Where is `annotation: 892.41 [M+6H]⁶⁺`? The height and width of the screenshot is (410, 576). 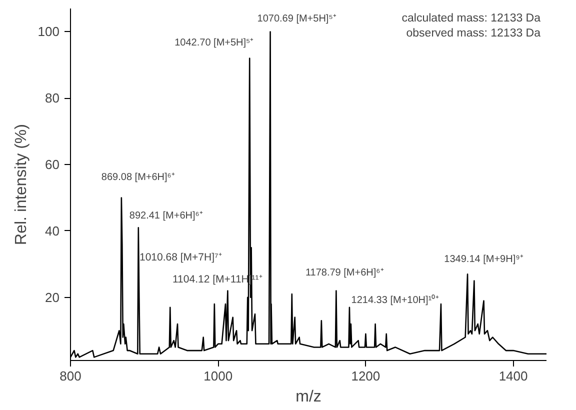
annotation: 892.41 [M+6H]⁶⁺ is located at coordinates (166, 216).